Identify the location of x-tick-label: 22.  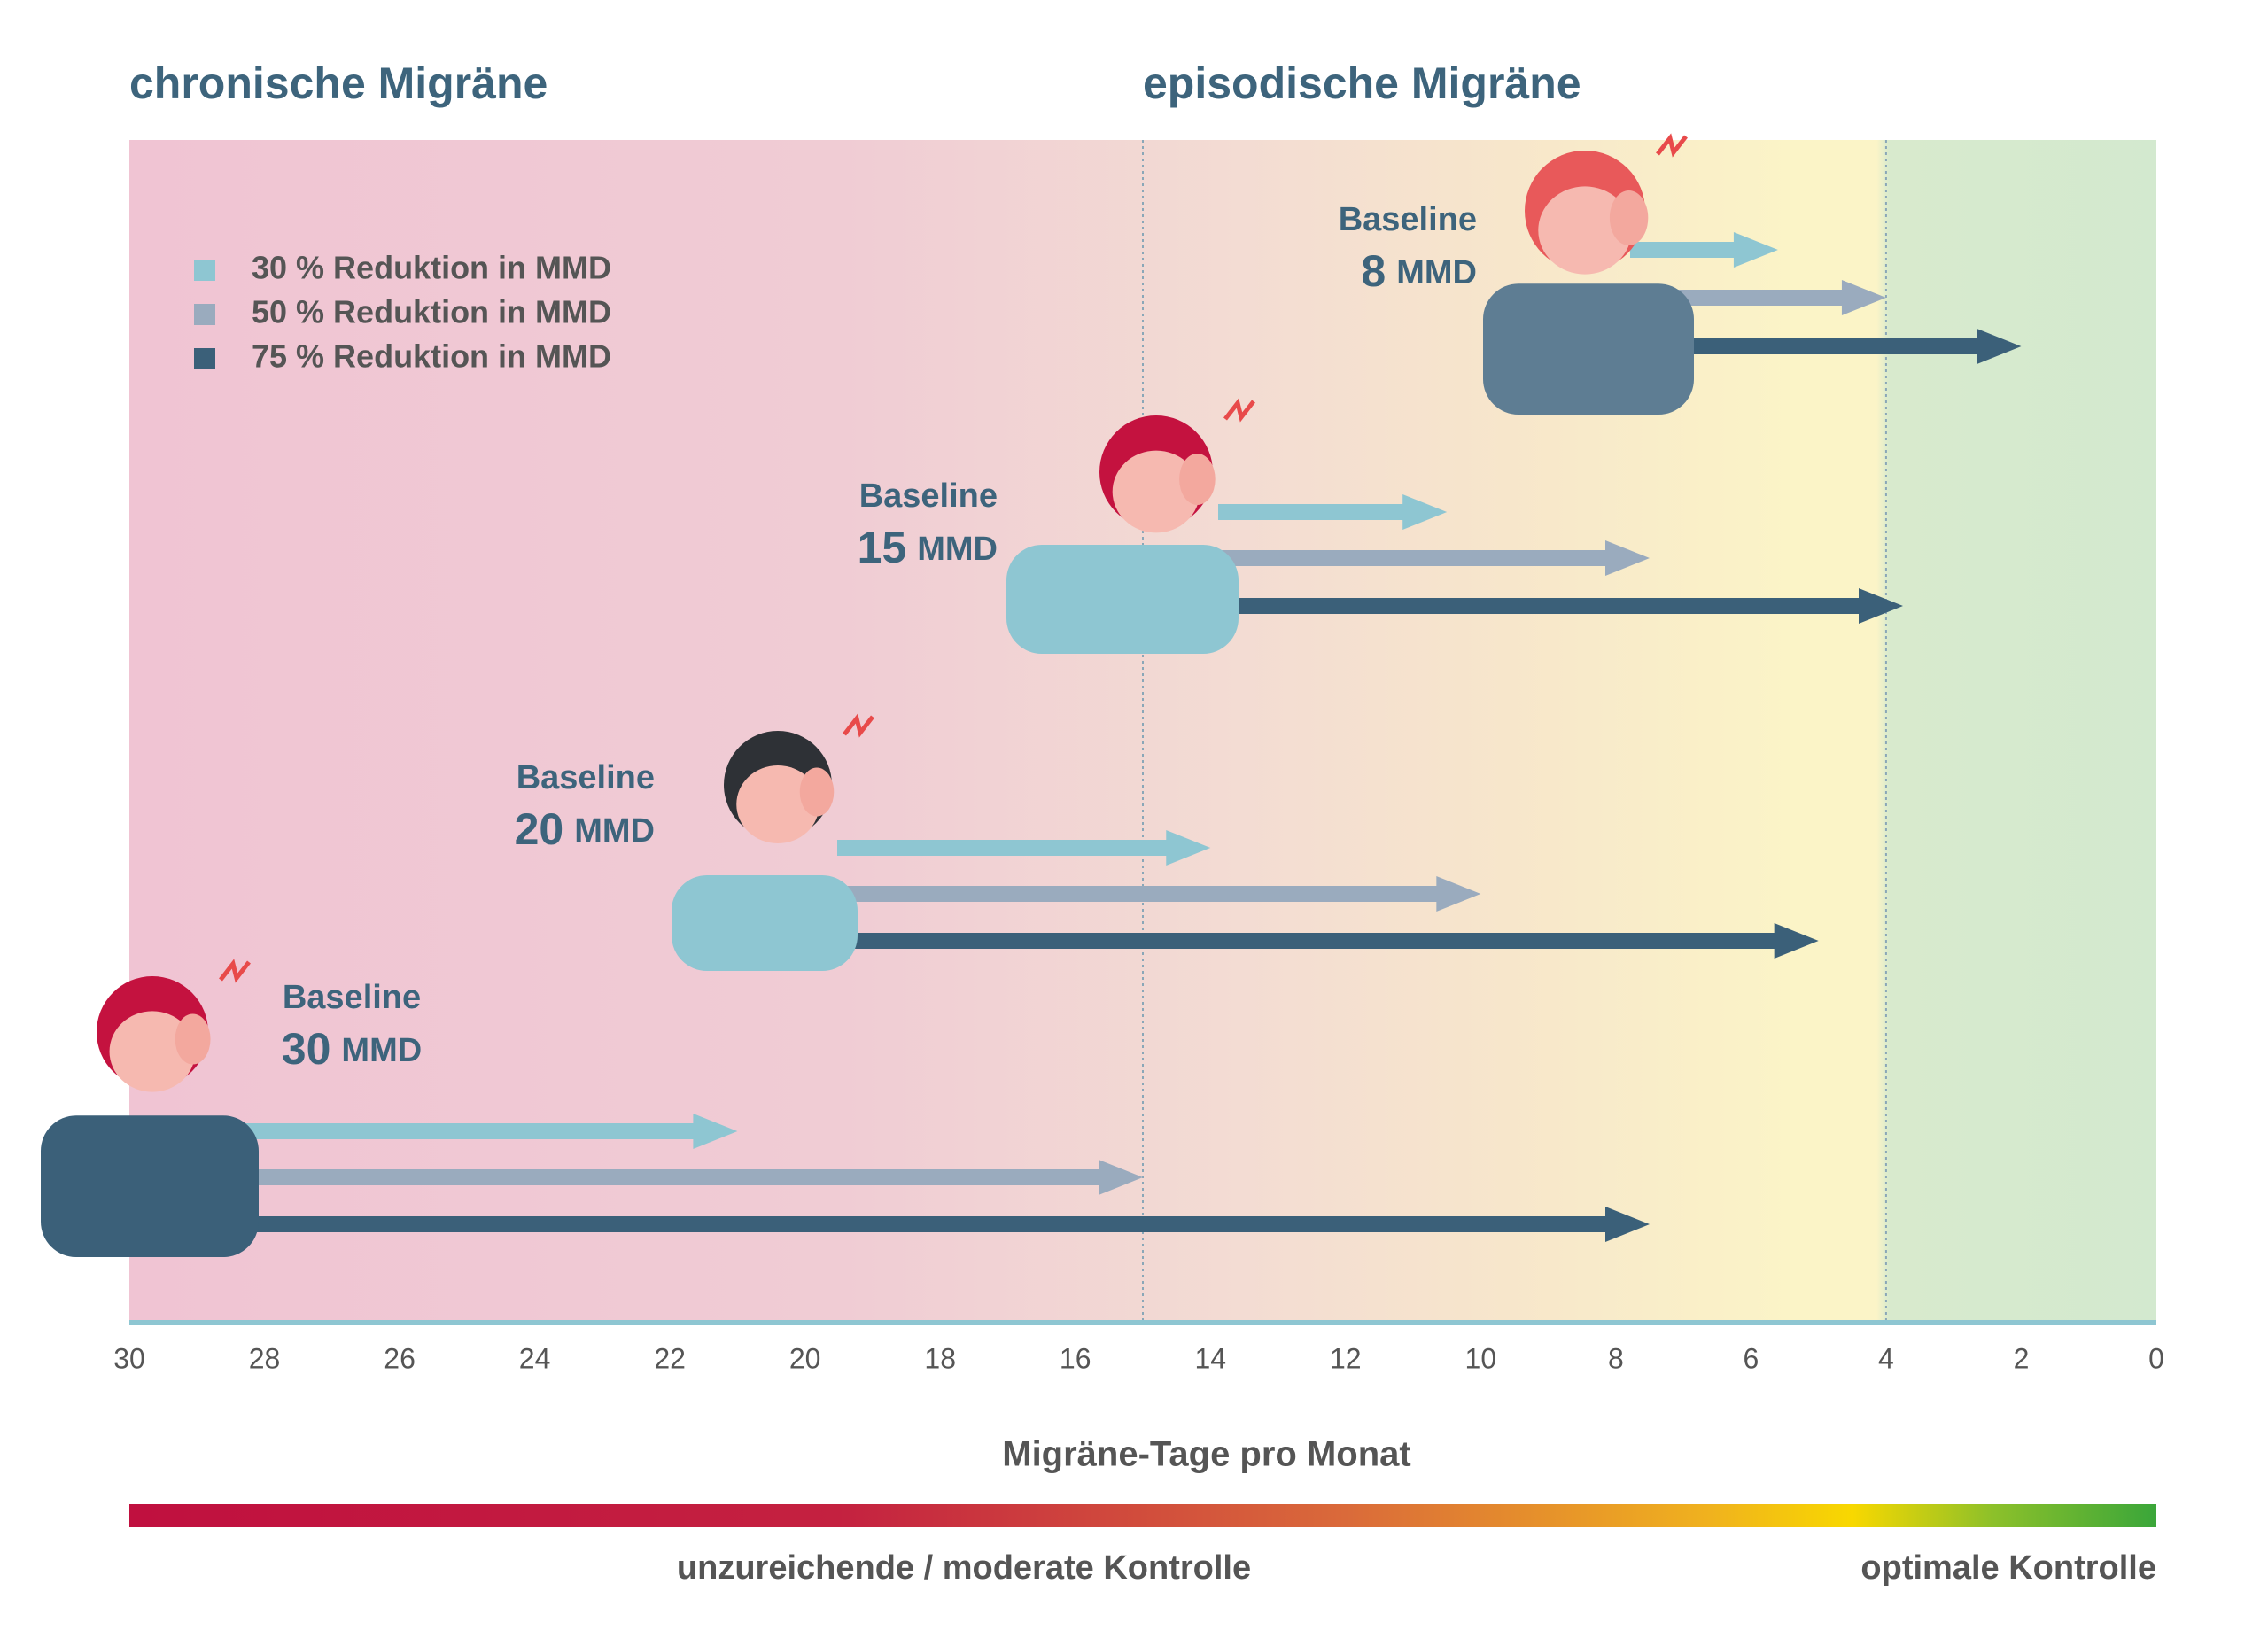
(670, 1358).